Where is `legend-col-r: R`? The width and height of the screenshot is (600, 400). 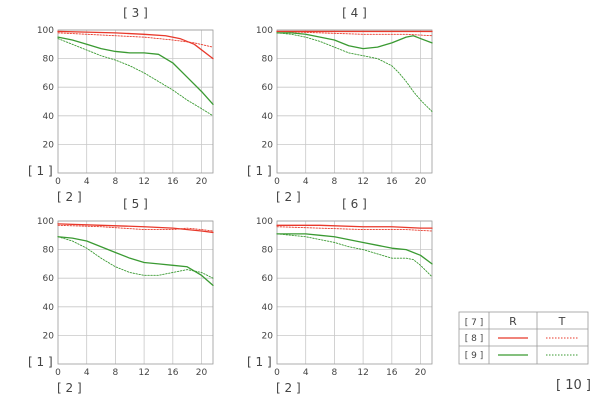 legend-col-r: R is located at coordinates (513, 321).